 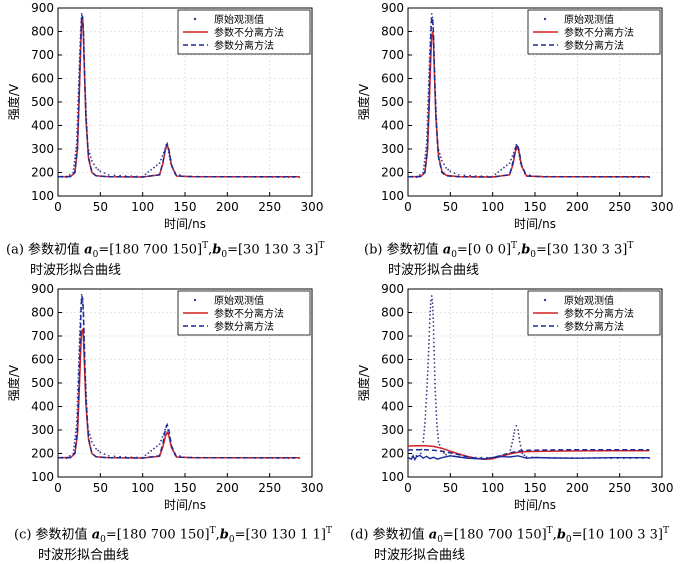 I want to click on legend-sep-label: 参数分离方法, so click(x=594, y=45).